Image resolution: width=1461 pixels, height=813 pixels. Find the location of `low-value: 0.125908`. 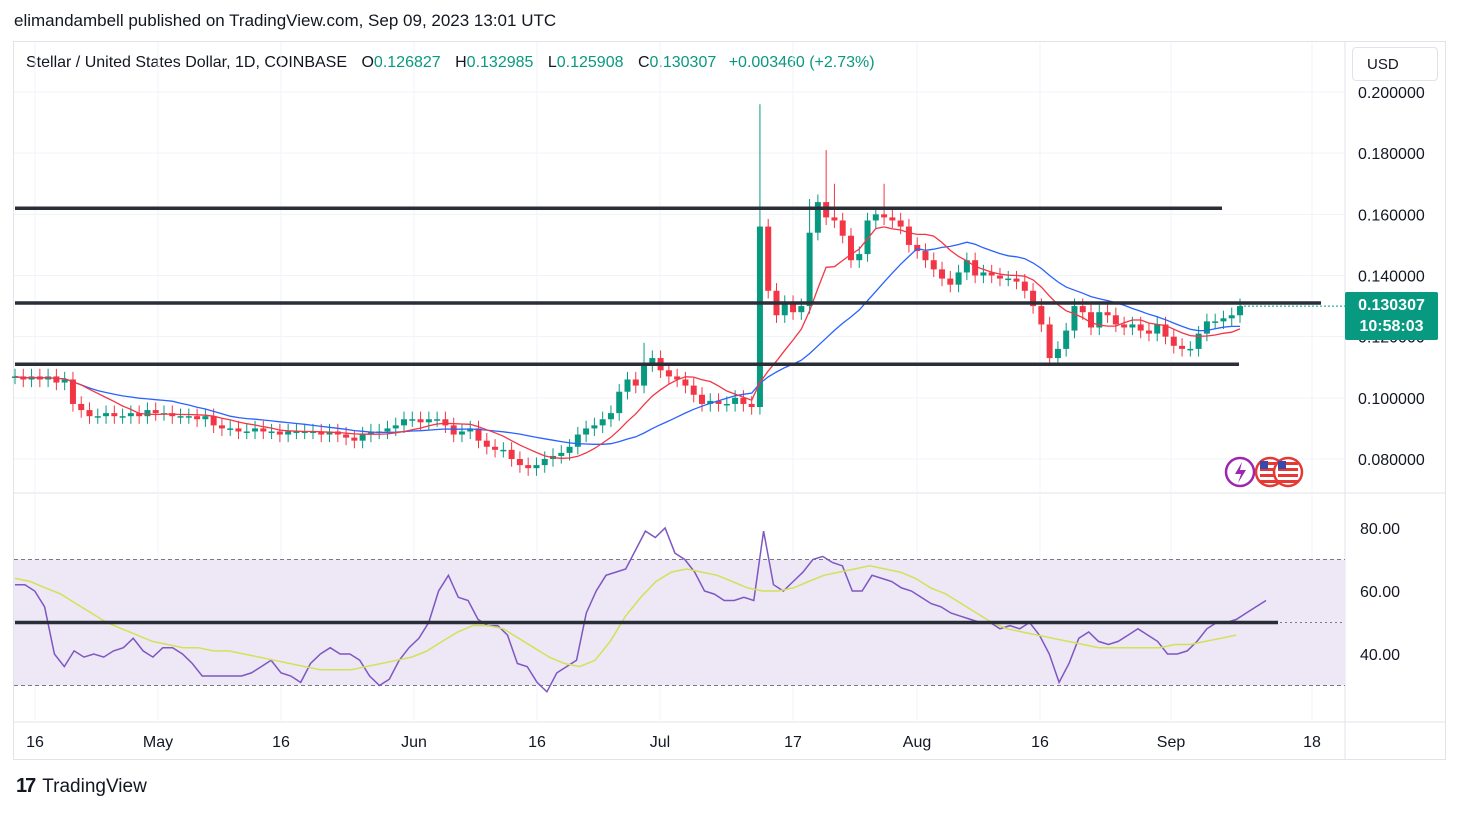

low-value: 0.125908 is located at coordinates (590, 62).